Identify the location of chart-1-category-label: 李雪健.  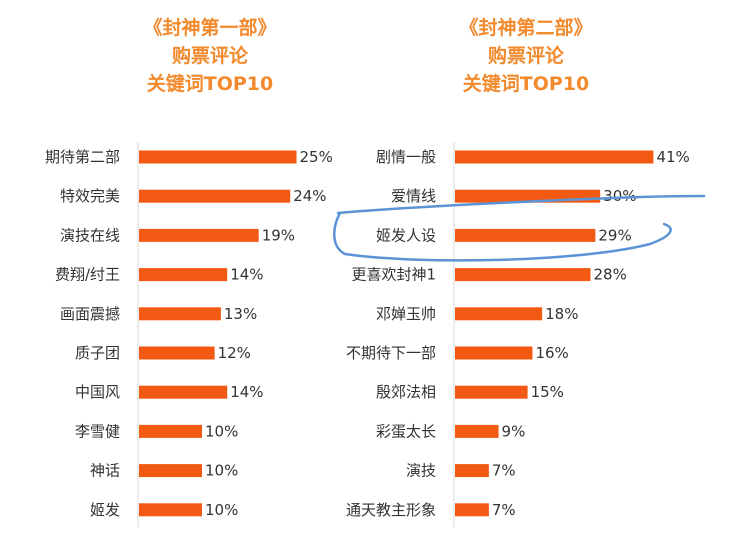
(97, 431).